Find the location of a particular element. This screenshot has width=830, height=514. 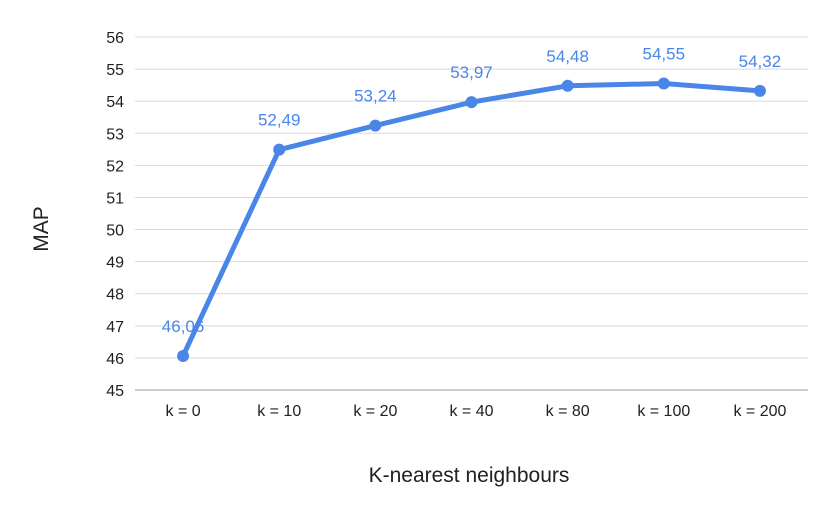

y-tick-label: 53 is located at coordinates (115, 134).